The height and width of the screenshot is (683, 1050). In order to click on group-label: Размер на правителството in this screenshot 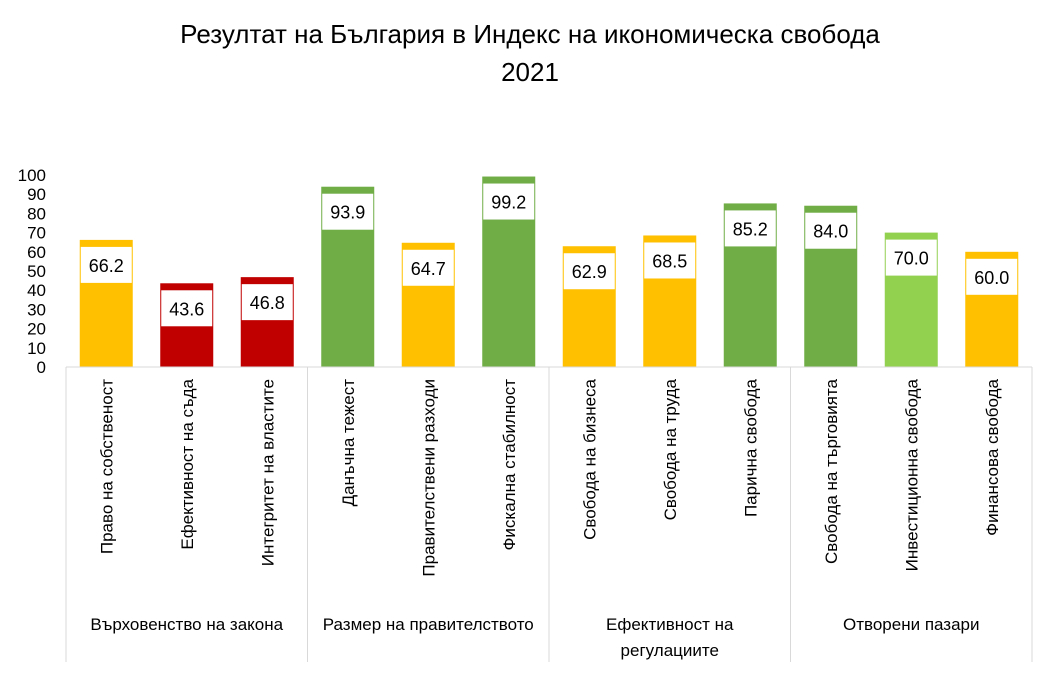, I will do `click(428, 624)`.